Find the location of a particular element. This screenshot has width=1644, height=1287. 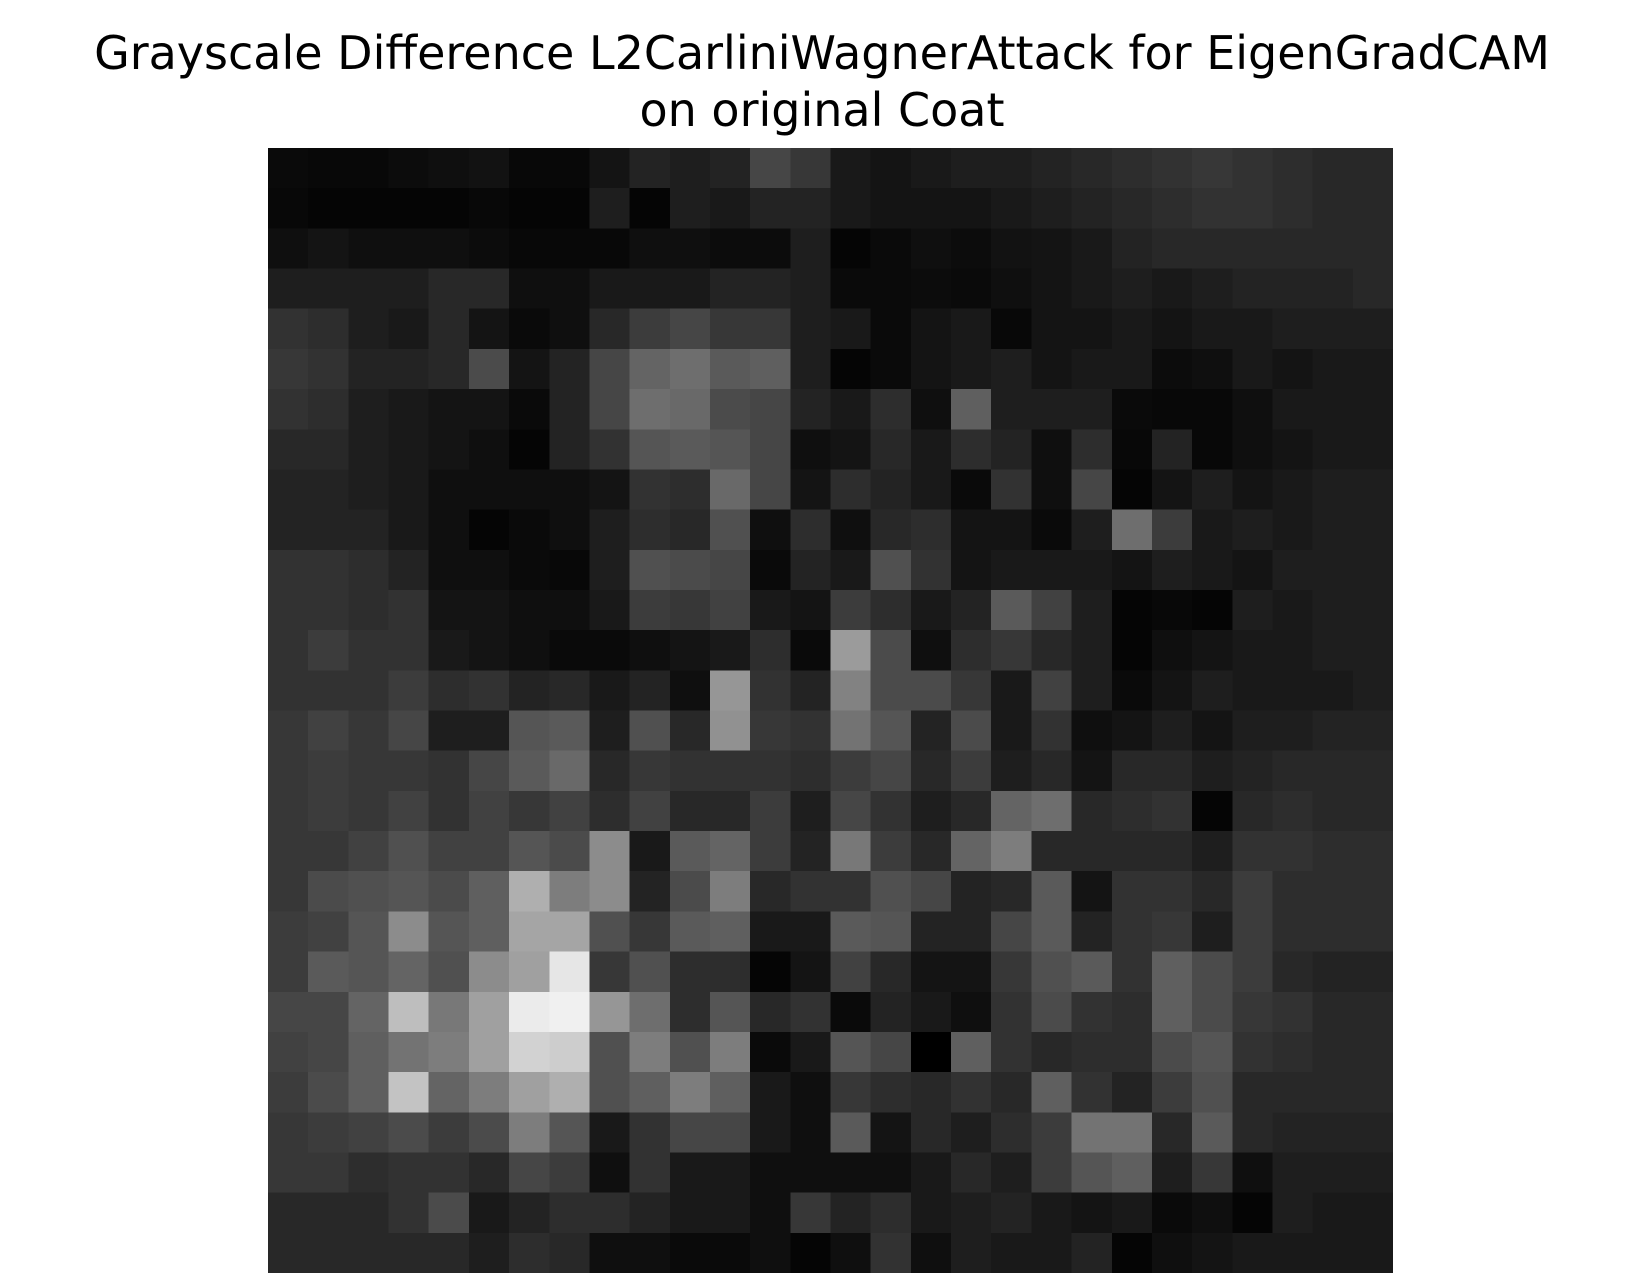

heatmap-cell-r5-c22 is located at coordinates (1172, 369).